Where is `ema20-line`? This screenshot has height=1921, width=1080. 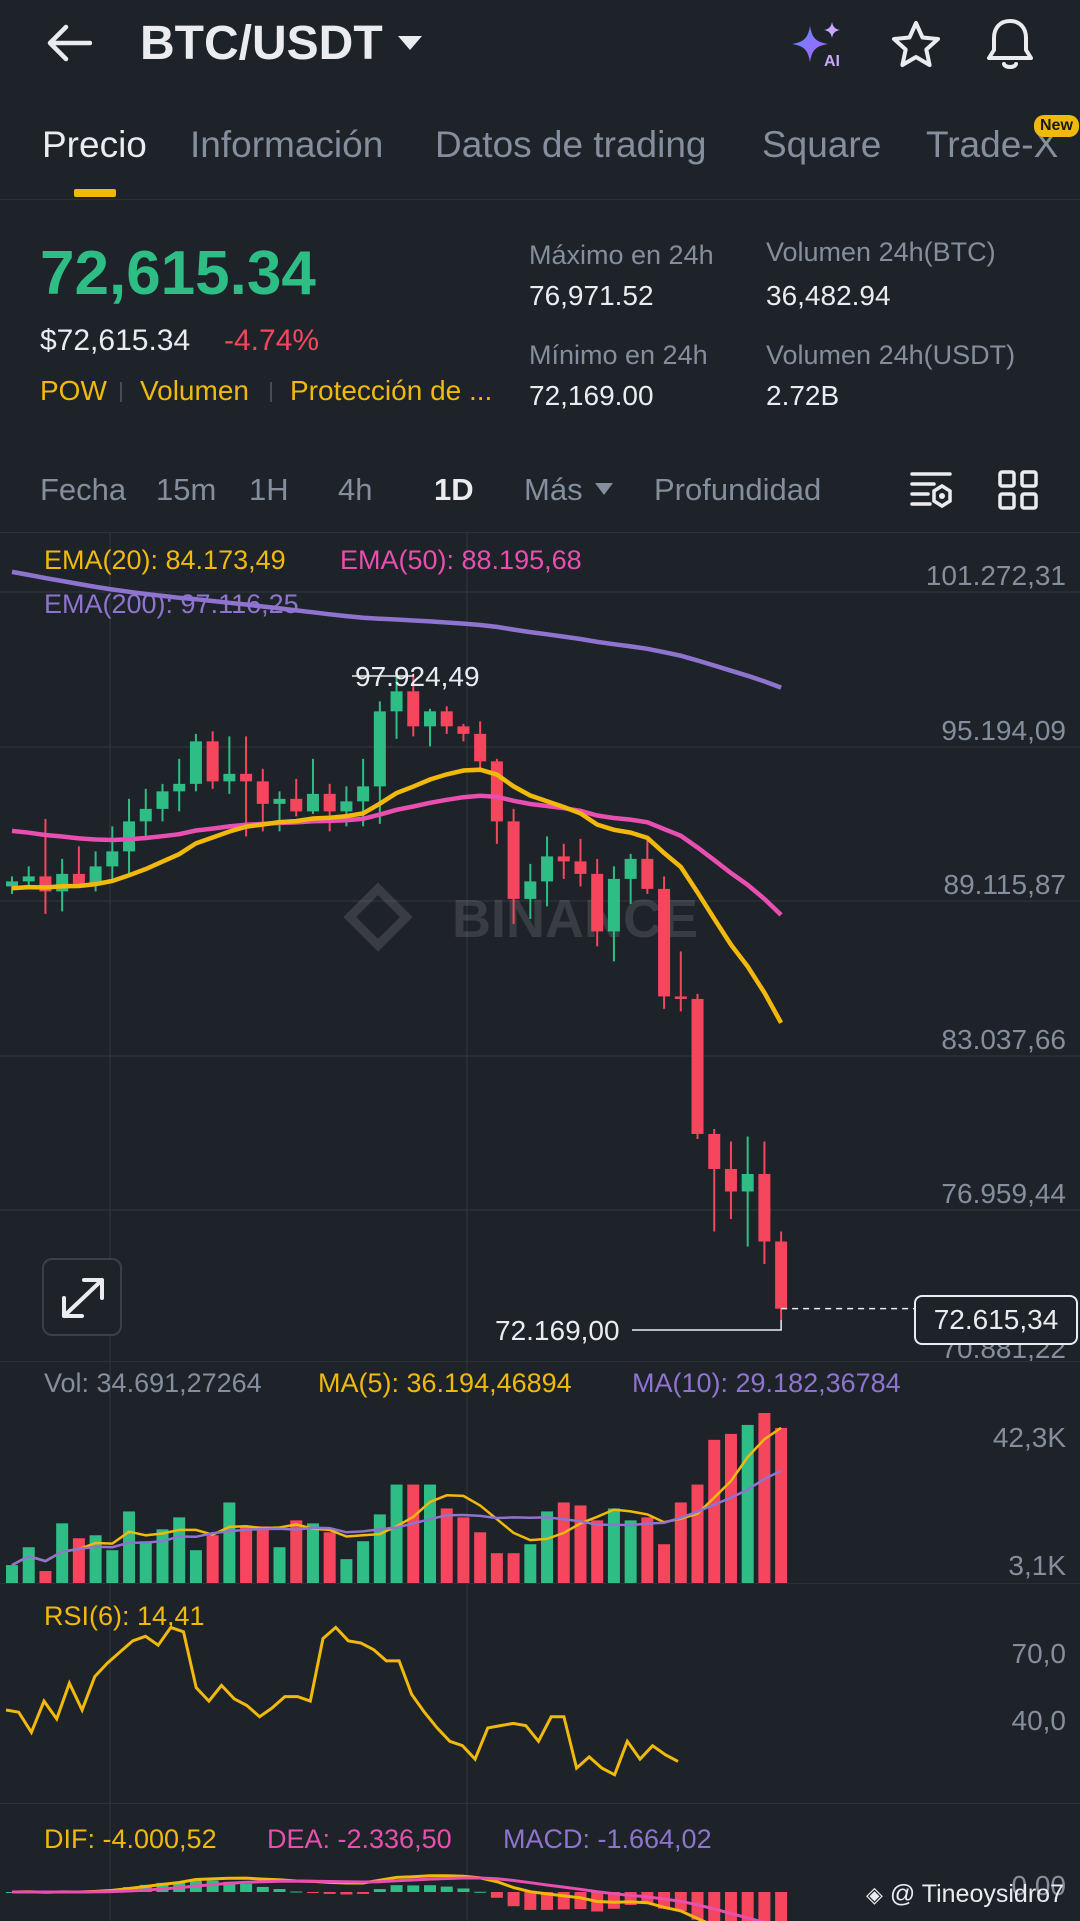
ema20-line is located at coordinates (397, 895).